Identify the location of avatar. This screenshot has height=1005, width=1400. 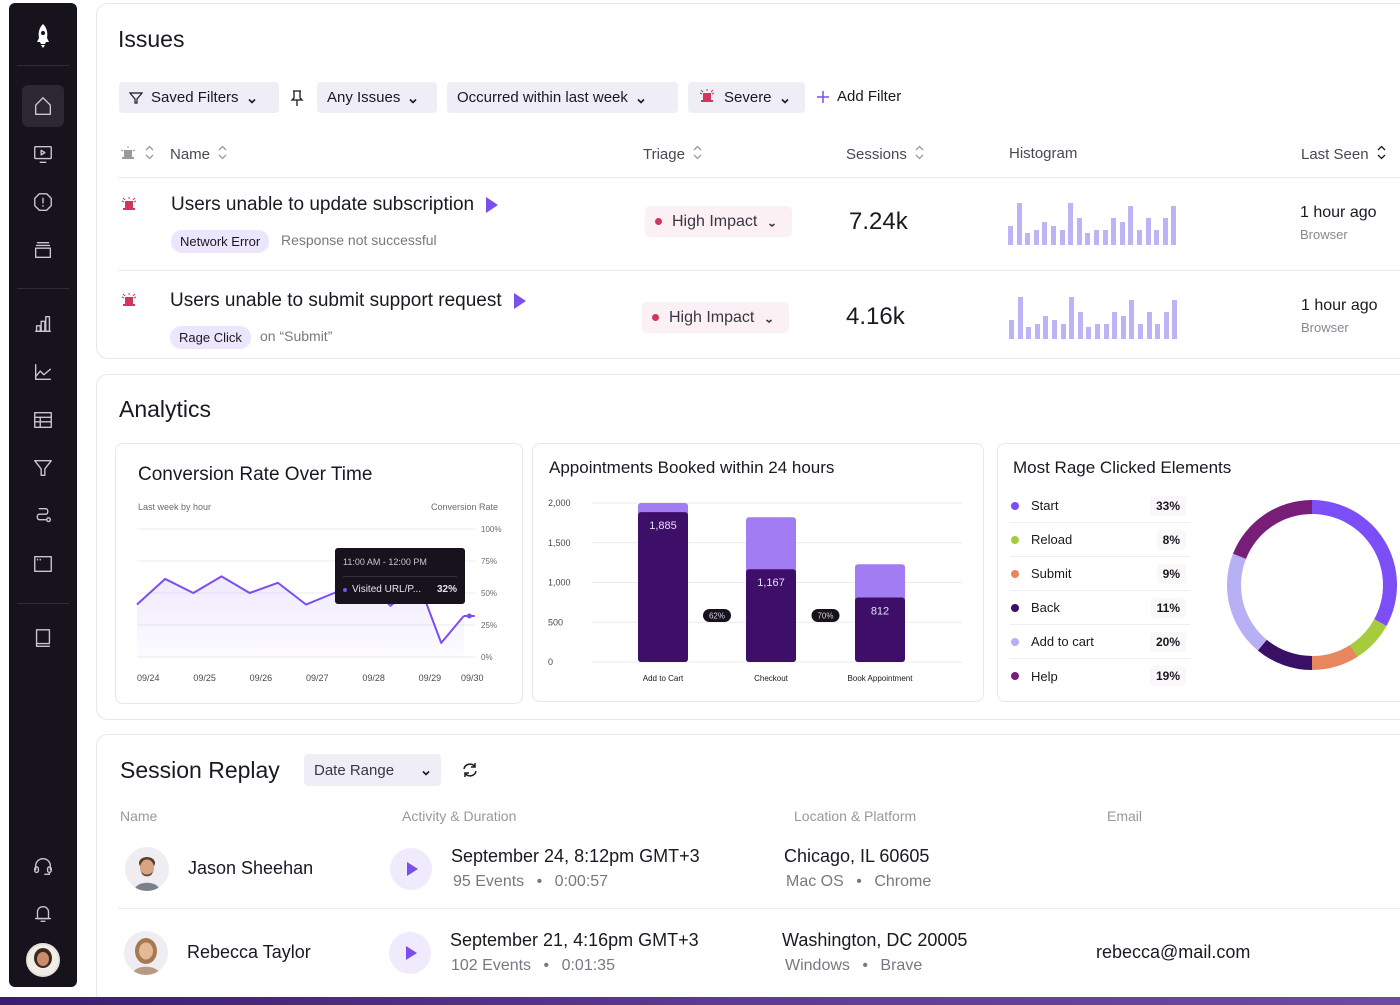
(147, 869).